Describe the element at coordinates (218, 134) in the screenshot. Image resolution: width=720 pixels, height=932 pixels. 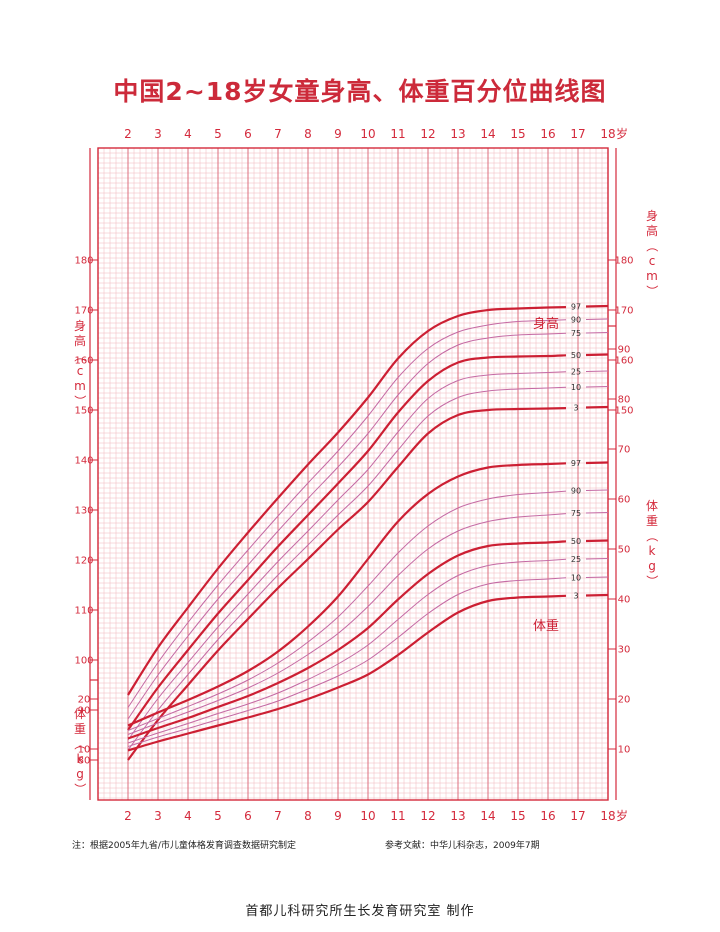
I see `x-tick-top: 5` at that location.